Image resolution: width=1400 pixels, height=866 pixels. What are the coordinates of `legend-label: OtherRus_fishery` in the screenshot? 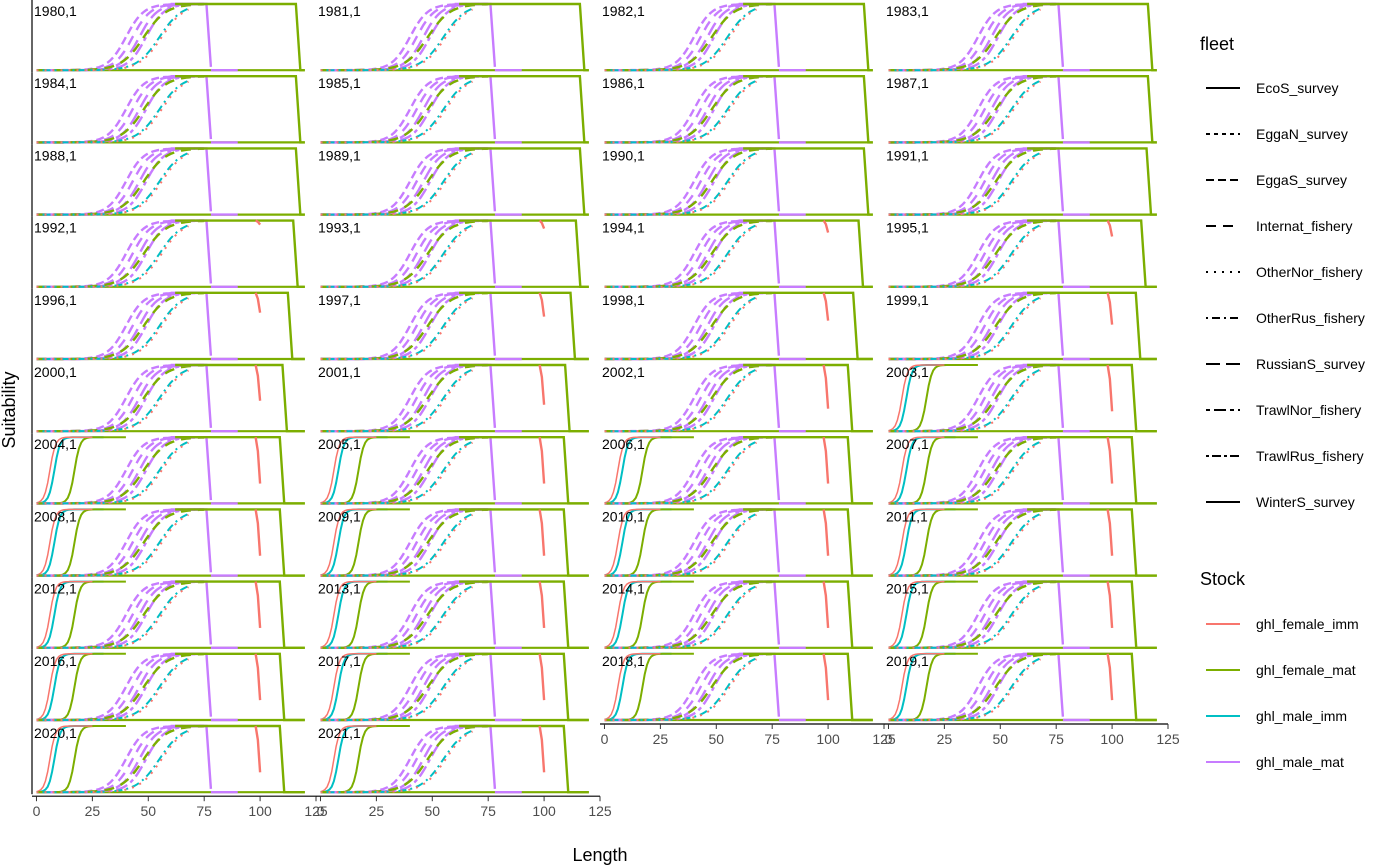 It's located at (1310, 318).